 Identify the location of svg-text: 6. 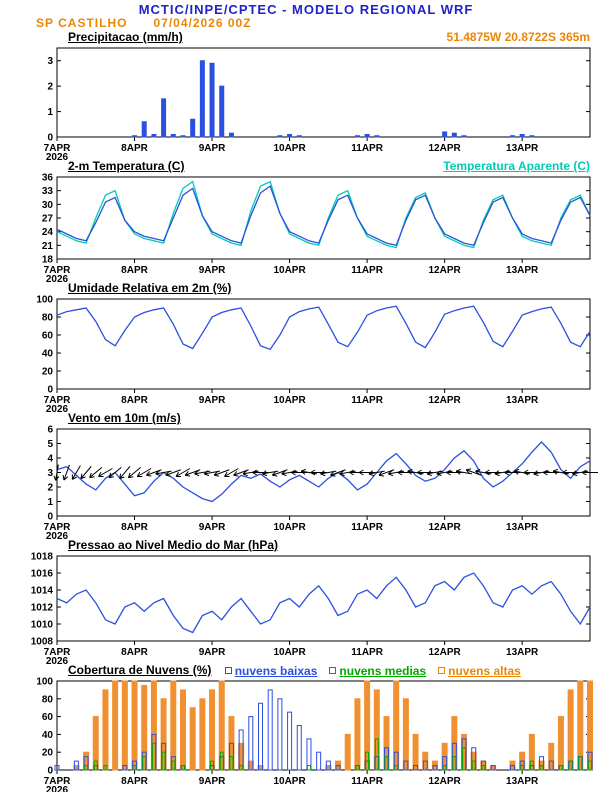
(50, 430).